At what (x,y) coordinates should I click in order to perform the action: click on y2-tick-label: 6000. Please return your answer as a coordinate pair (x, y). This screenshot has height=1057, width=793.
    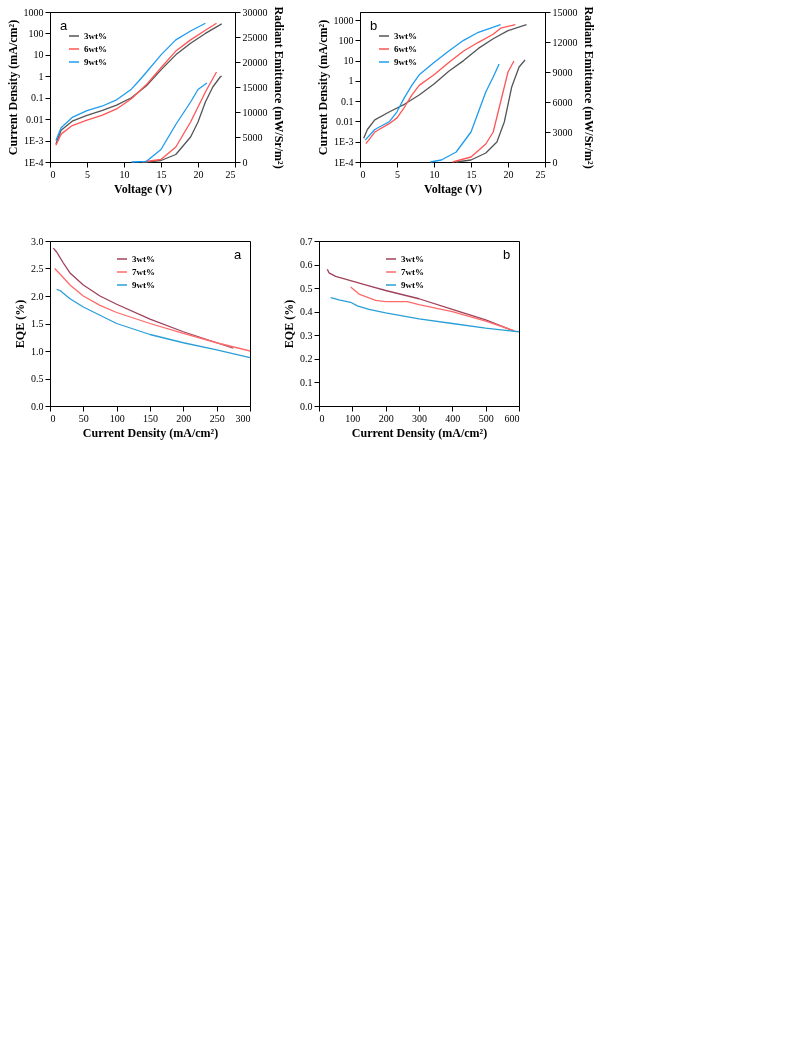
    Looking at the image, I should click on (562, 102).